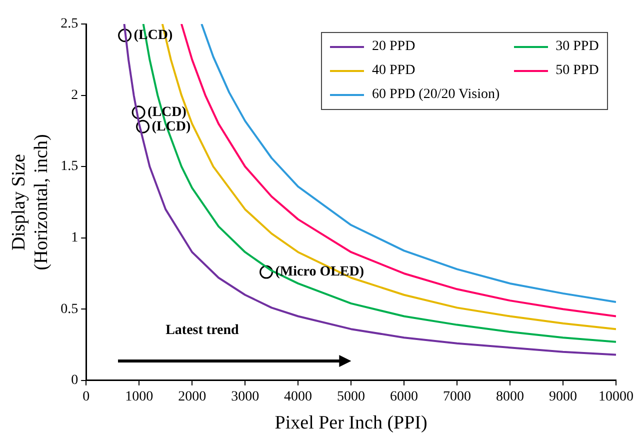 This screenshot has width=640, height=445. What do you see at coordinates (298, 396) in the screenshot?
I see `x-tick-label: 4000` at bounding box center [298, 396].